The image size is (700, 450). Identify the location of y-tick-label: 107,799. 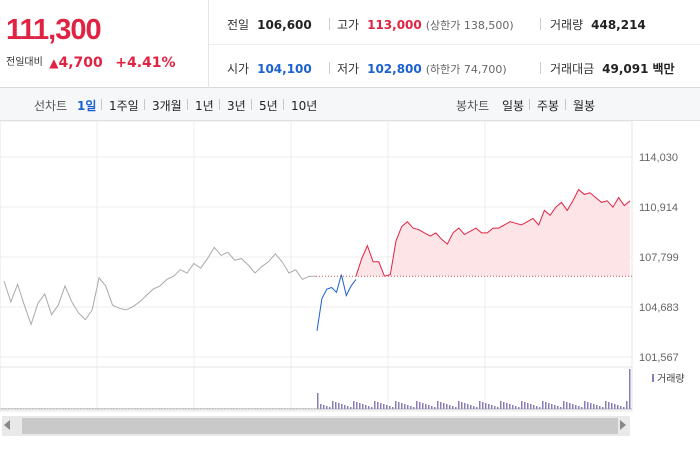
(659, 258).